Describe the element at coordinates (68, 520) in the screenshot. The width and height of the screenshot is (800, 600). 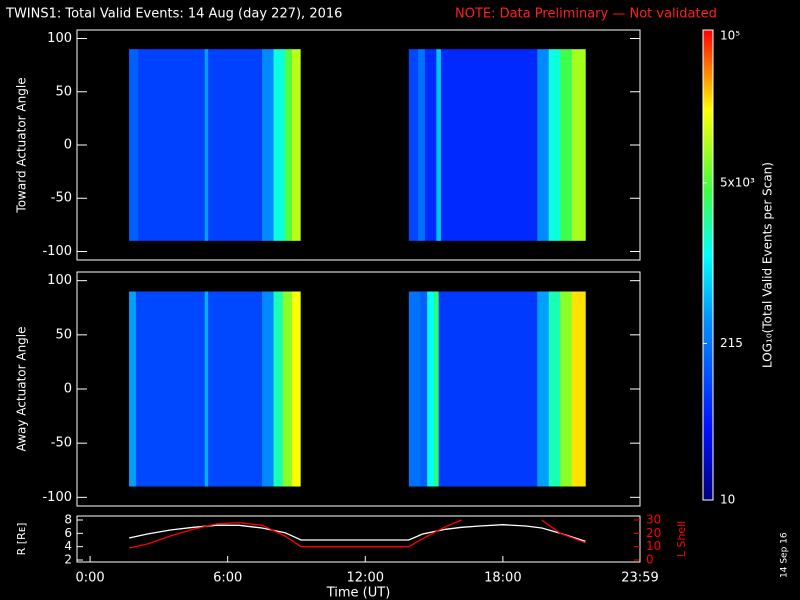
I see `y-tick-label: 8` at that location.